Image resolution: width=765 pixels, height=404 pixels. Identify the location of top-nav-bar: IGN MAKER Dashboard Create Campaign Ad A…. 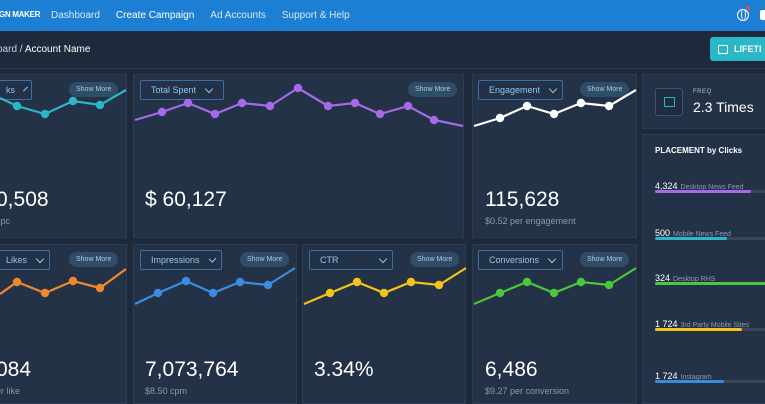
(382, 15).